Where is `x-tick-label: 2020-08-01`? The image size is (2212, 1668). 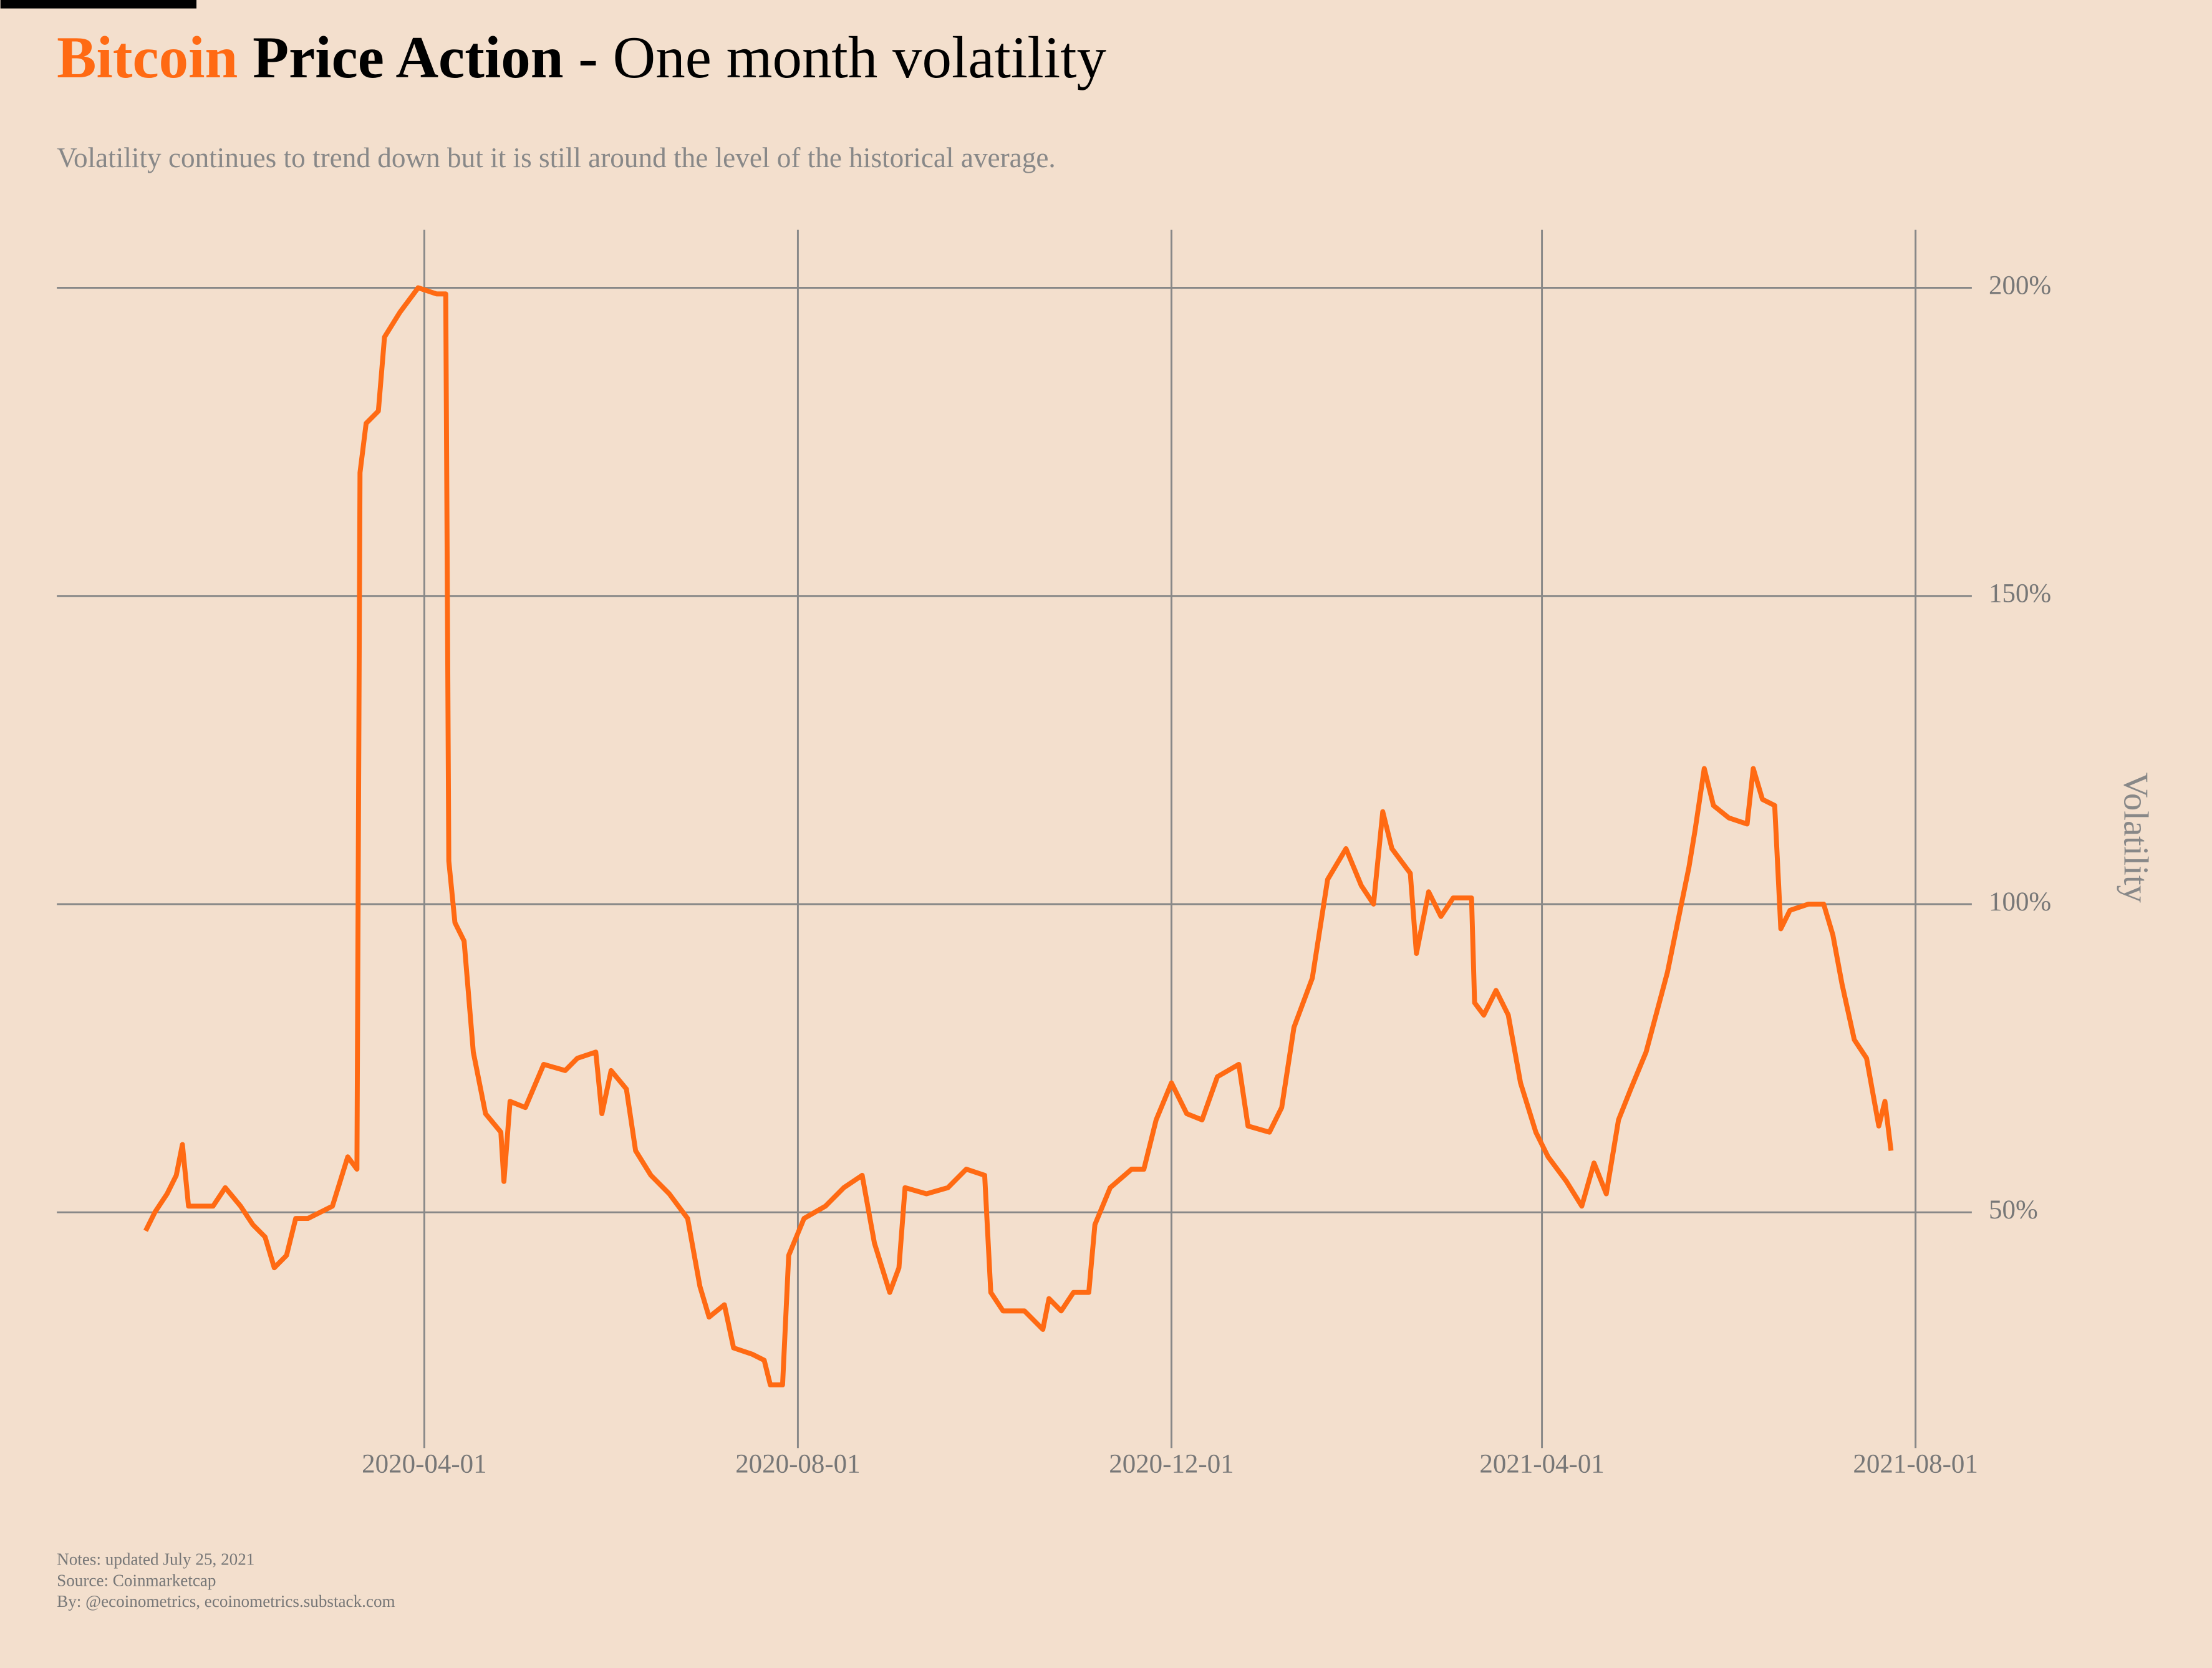
x-tick-label: 2020-08-01 is located at coordinates (797, 1465).